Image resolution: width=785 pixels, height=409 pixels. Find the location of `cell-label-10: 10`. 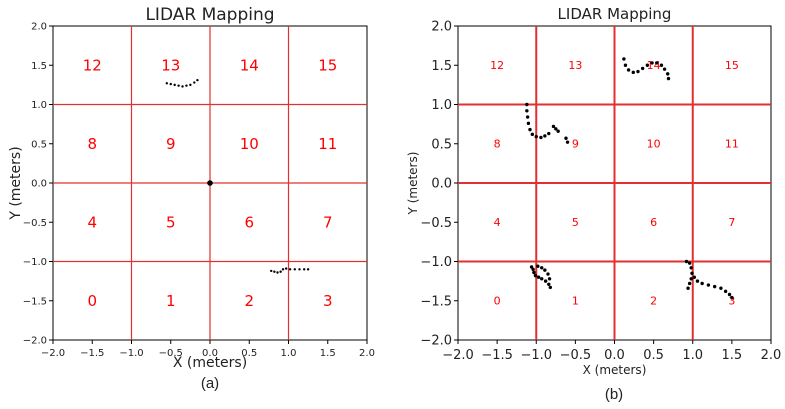

cell-label-10: 10 is located at coordinates (249, 144).